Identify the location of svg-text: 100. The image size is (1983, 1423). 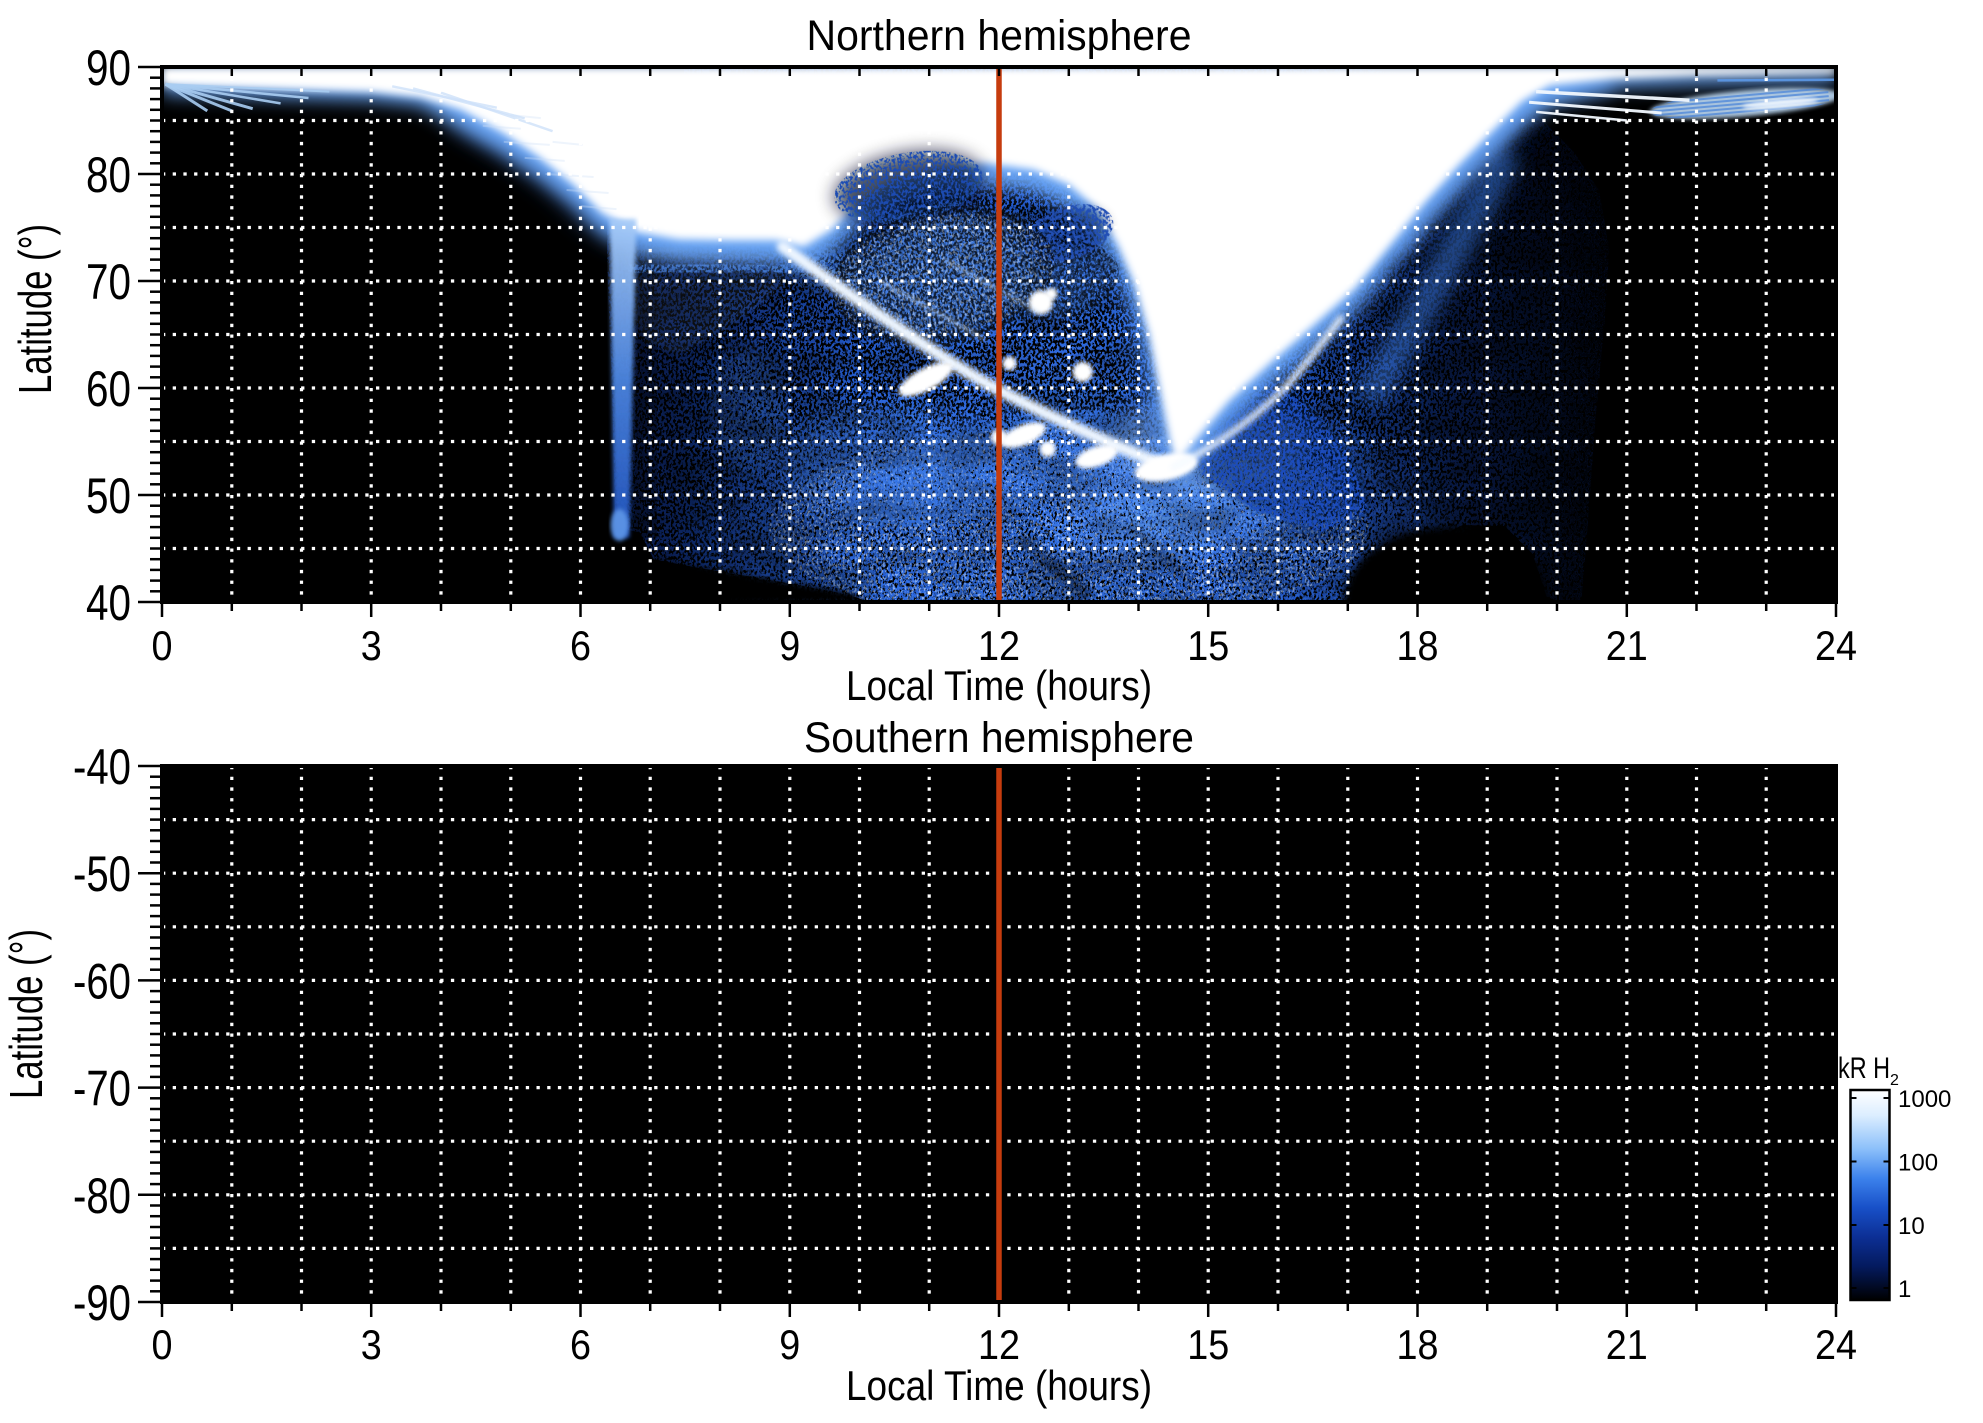
(1918, 1163).